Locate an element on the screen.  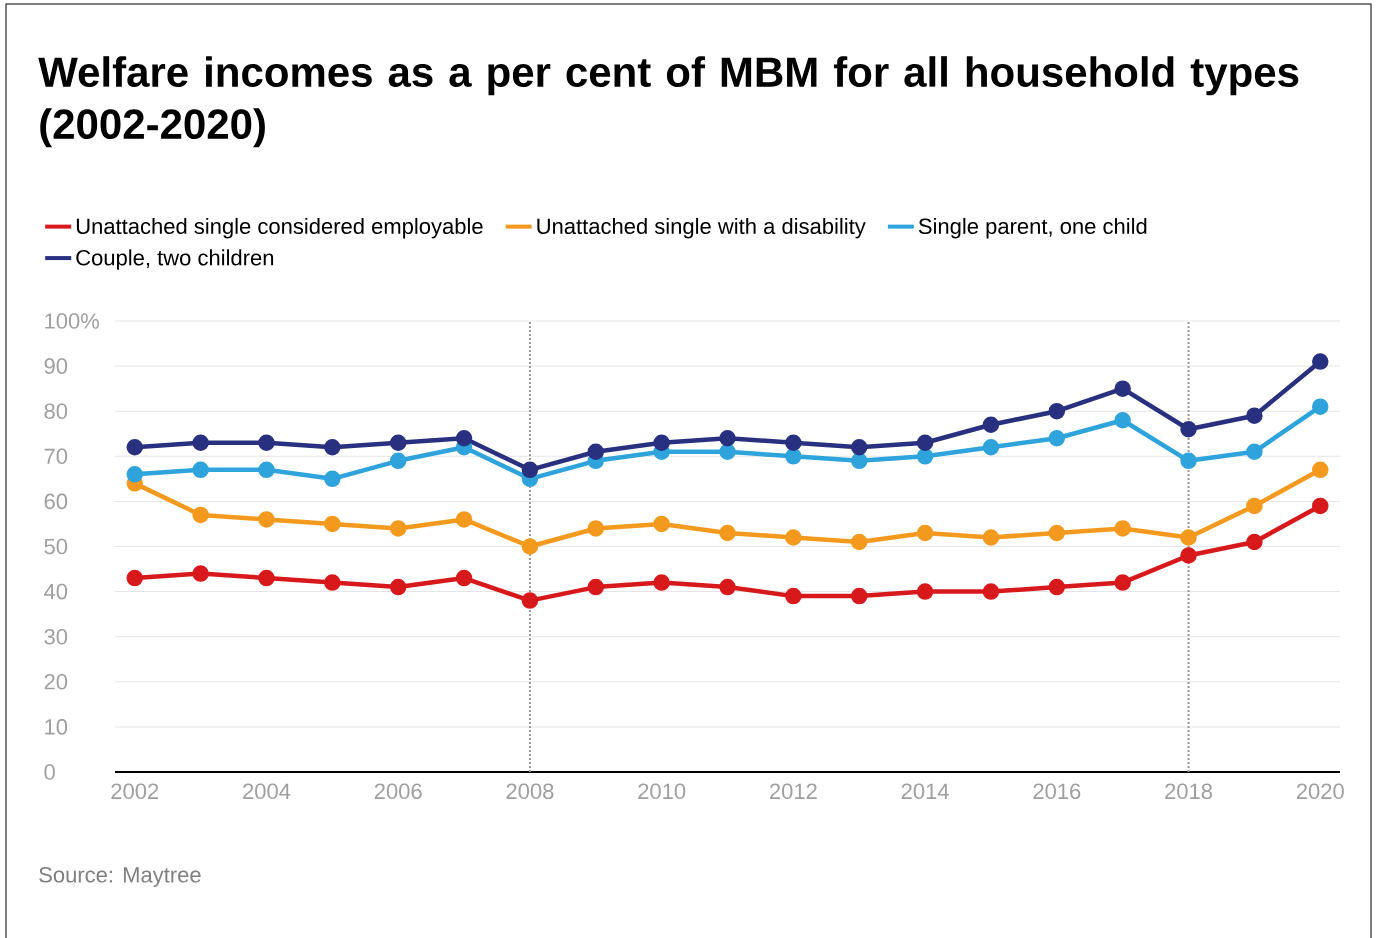
y-tick-label: 60 is located at coordinates (56, 501).